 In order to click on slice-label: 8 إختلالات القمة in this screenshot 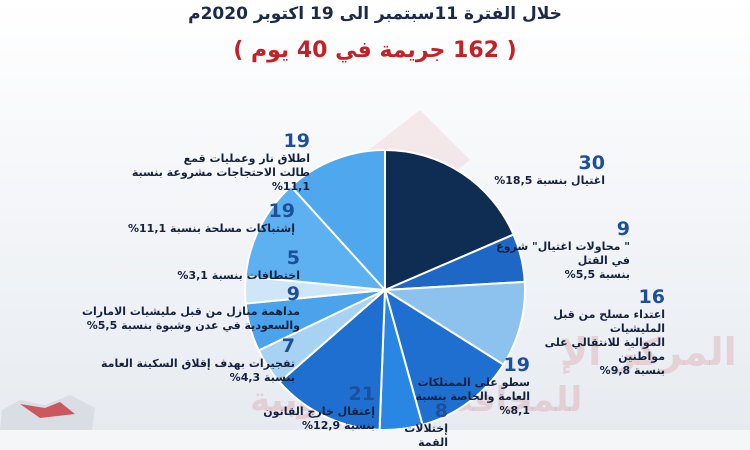, I will do `click(413, 425)`.